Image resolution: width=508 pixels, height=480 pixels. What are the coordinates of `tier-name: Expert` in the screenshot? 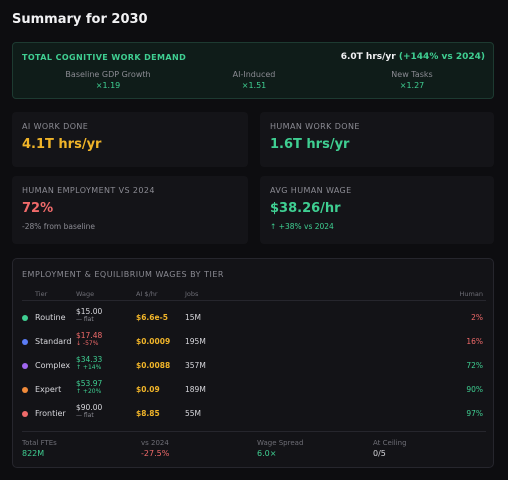 It's located at (48, 389).